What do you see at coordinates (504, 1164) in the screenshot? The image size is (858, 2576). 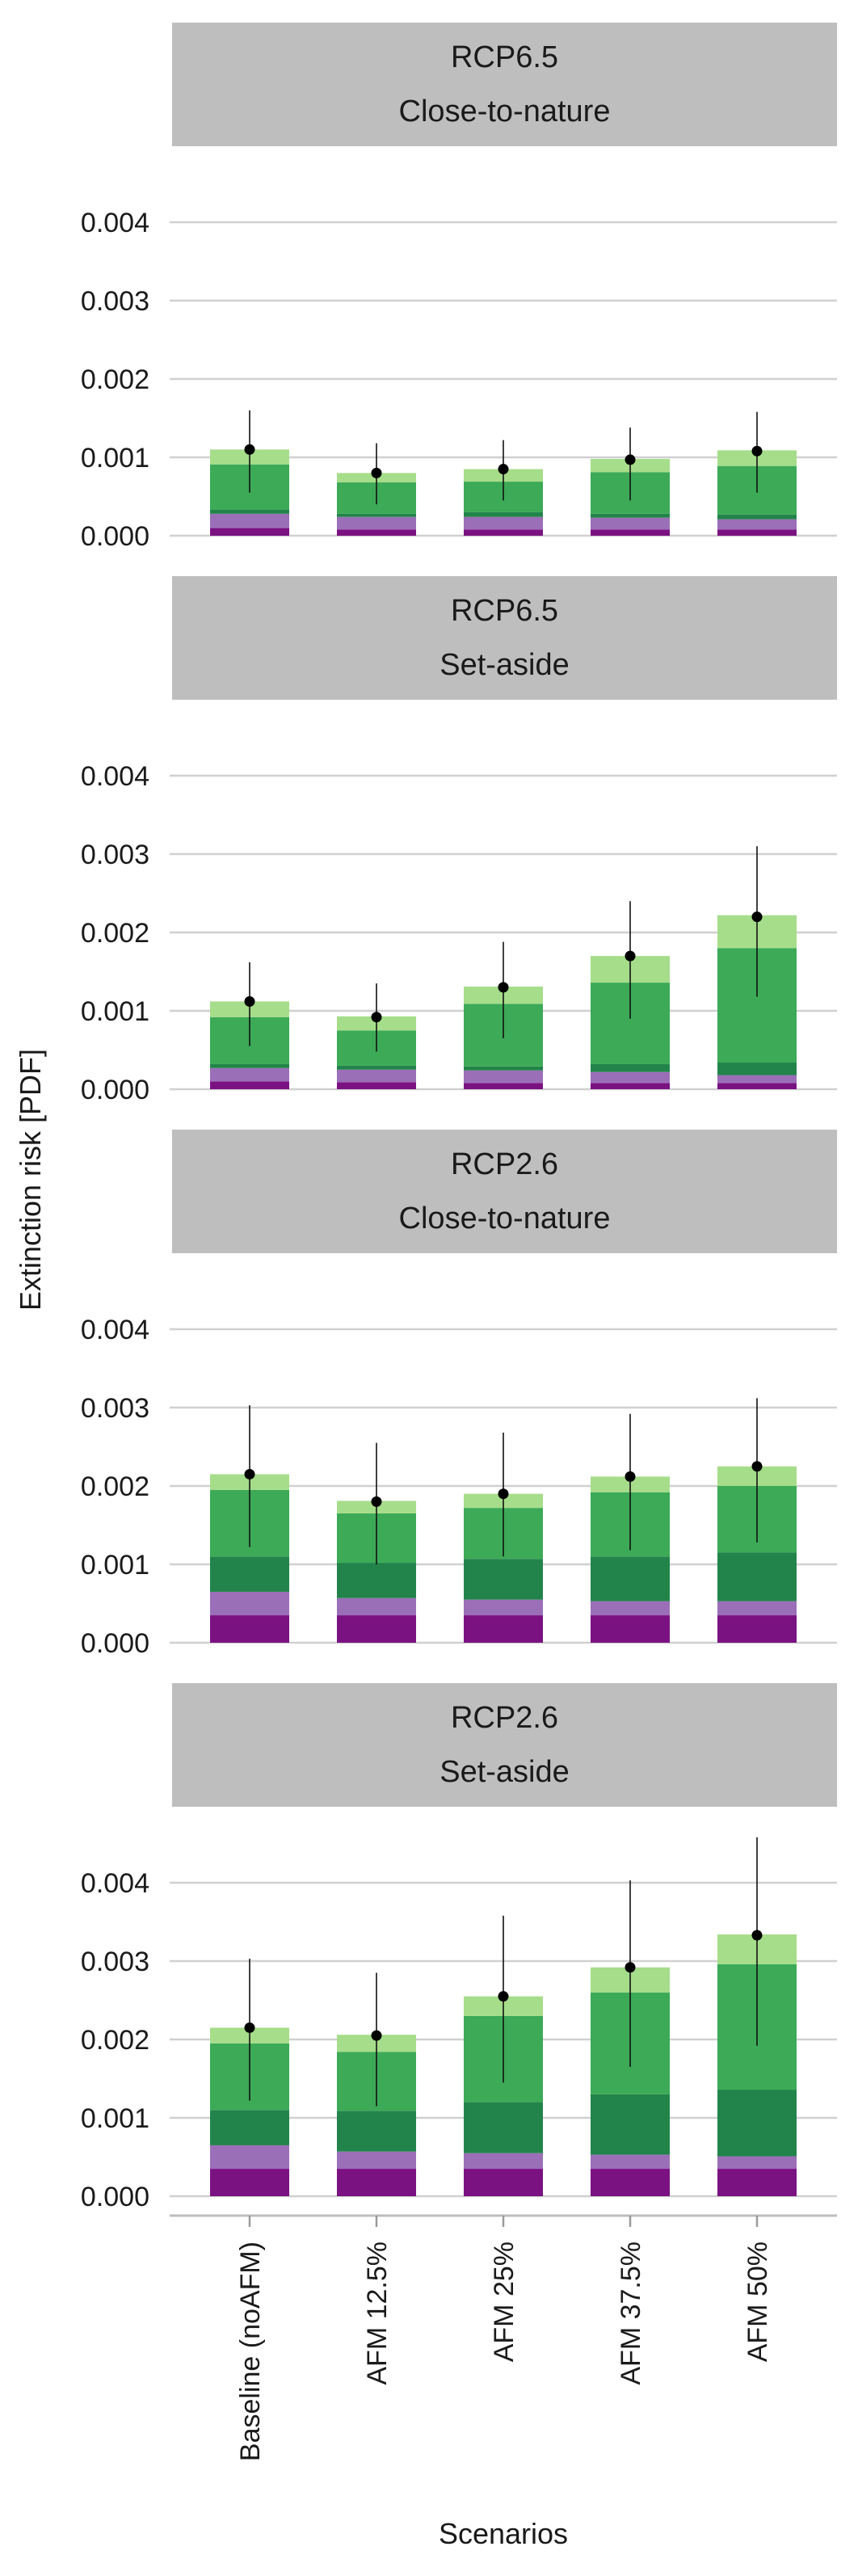 I see `panel-strip-line1: RCP2.6` at bounding box center [504, 1164].